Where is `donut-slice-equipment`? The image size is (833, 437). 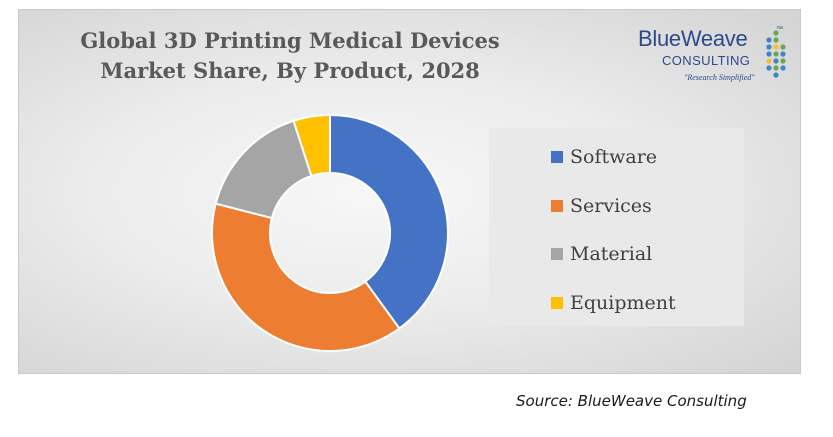
donut-slice-equipment is located at coordinates (311, 145).